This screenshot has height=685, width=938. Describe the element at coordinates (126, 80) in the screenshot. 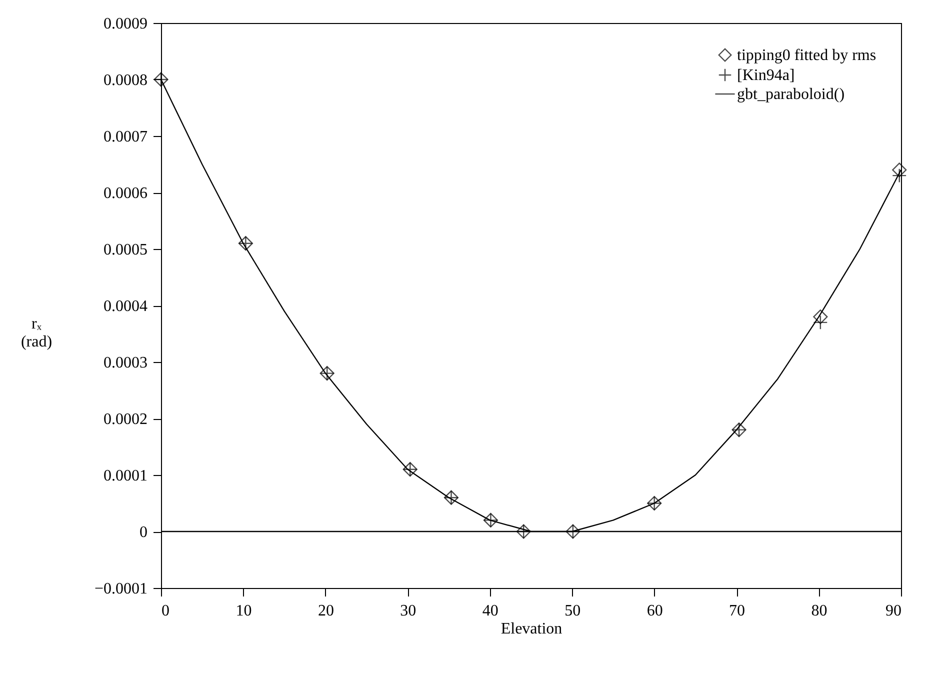

I see `y-tick-label: 0.0008` at that location.